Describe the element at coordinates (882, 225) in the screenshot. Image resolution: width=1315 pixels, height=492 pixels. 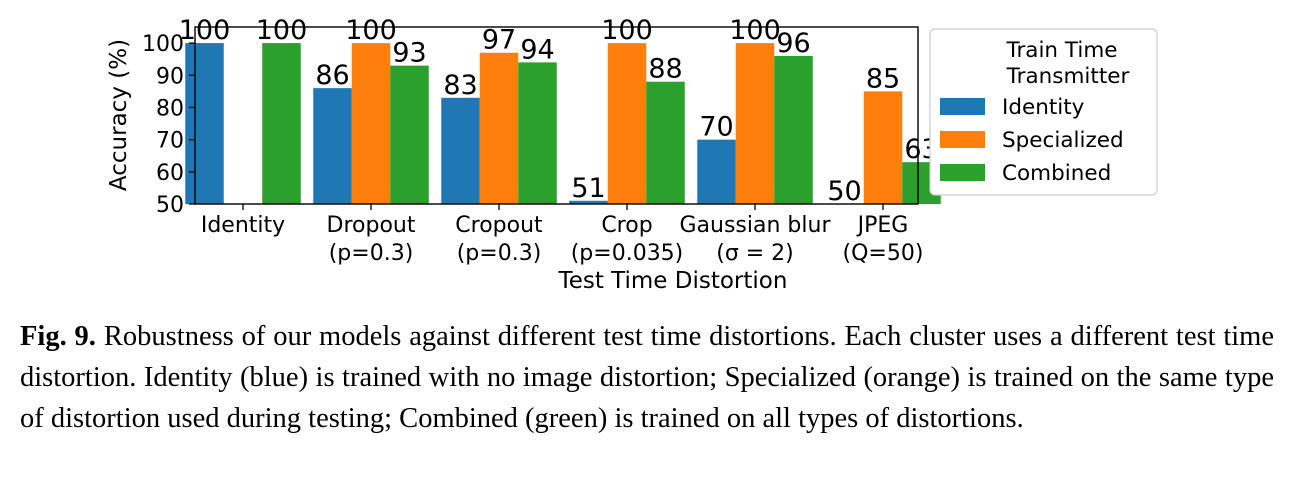
I see `x-tick-label-5-line-0: JPEG` at that location.